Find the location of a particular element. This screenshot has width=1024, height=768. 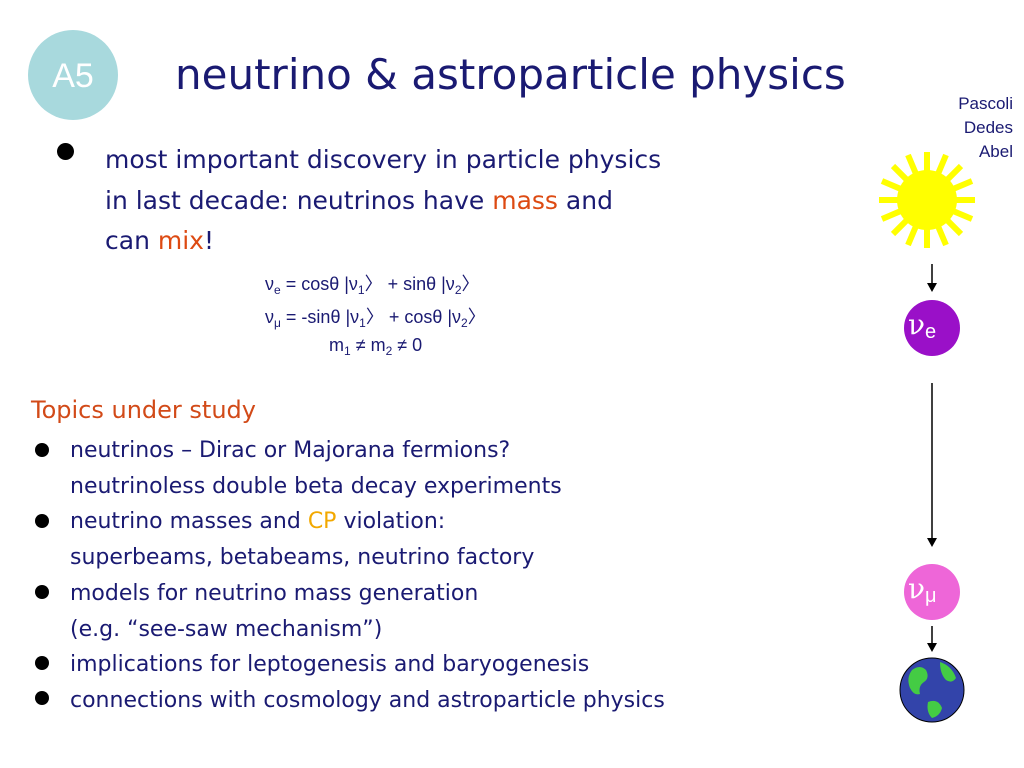

badge: A5 is located at coordinates (73, 76).